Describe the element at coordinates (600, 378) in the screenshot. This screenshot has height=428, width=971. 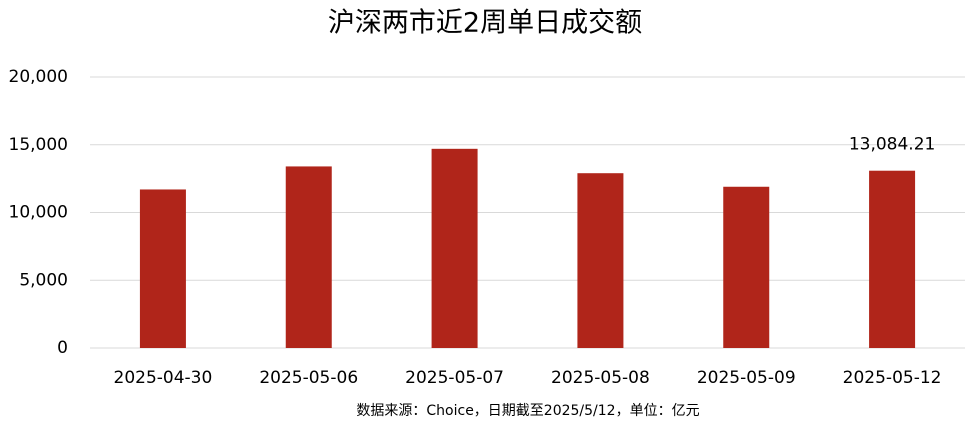
I see `x-tick-label: 2025-05-08` at that location.